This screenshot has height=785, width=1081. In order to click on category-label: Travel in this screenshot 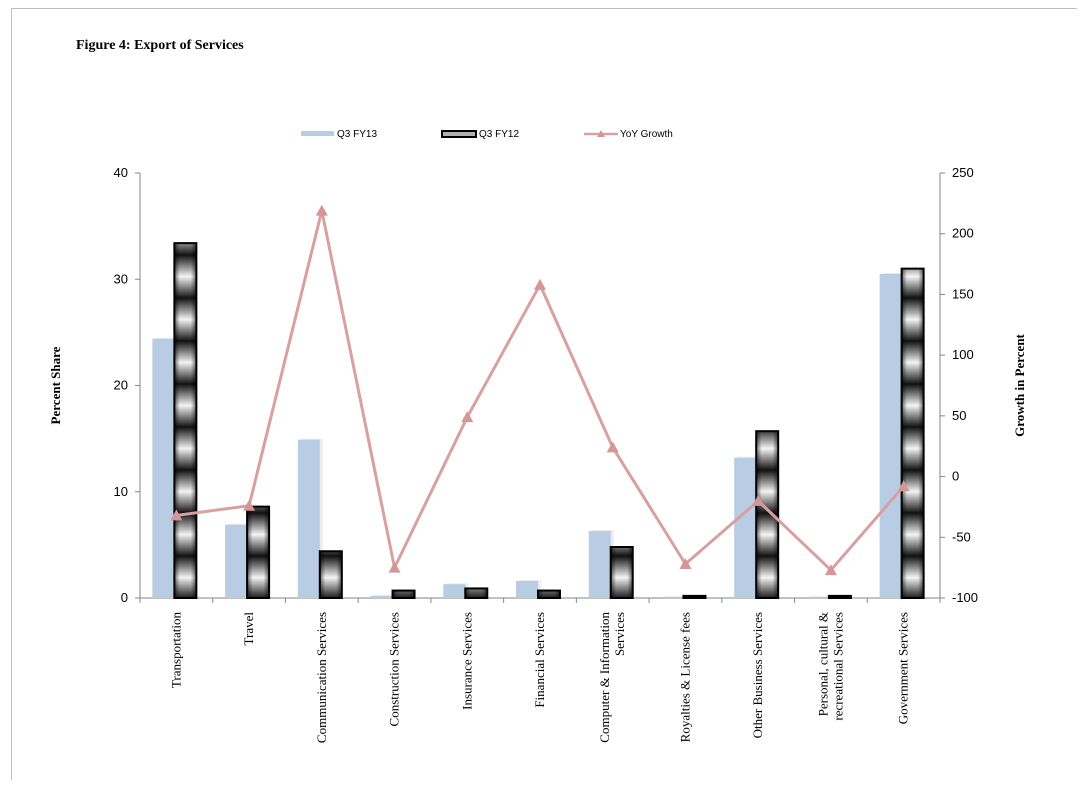, I will do `click(248, 629)`.